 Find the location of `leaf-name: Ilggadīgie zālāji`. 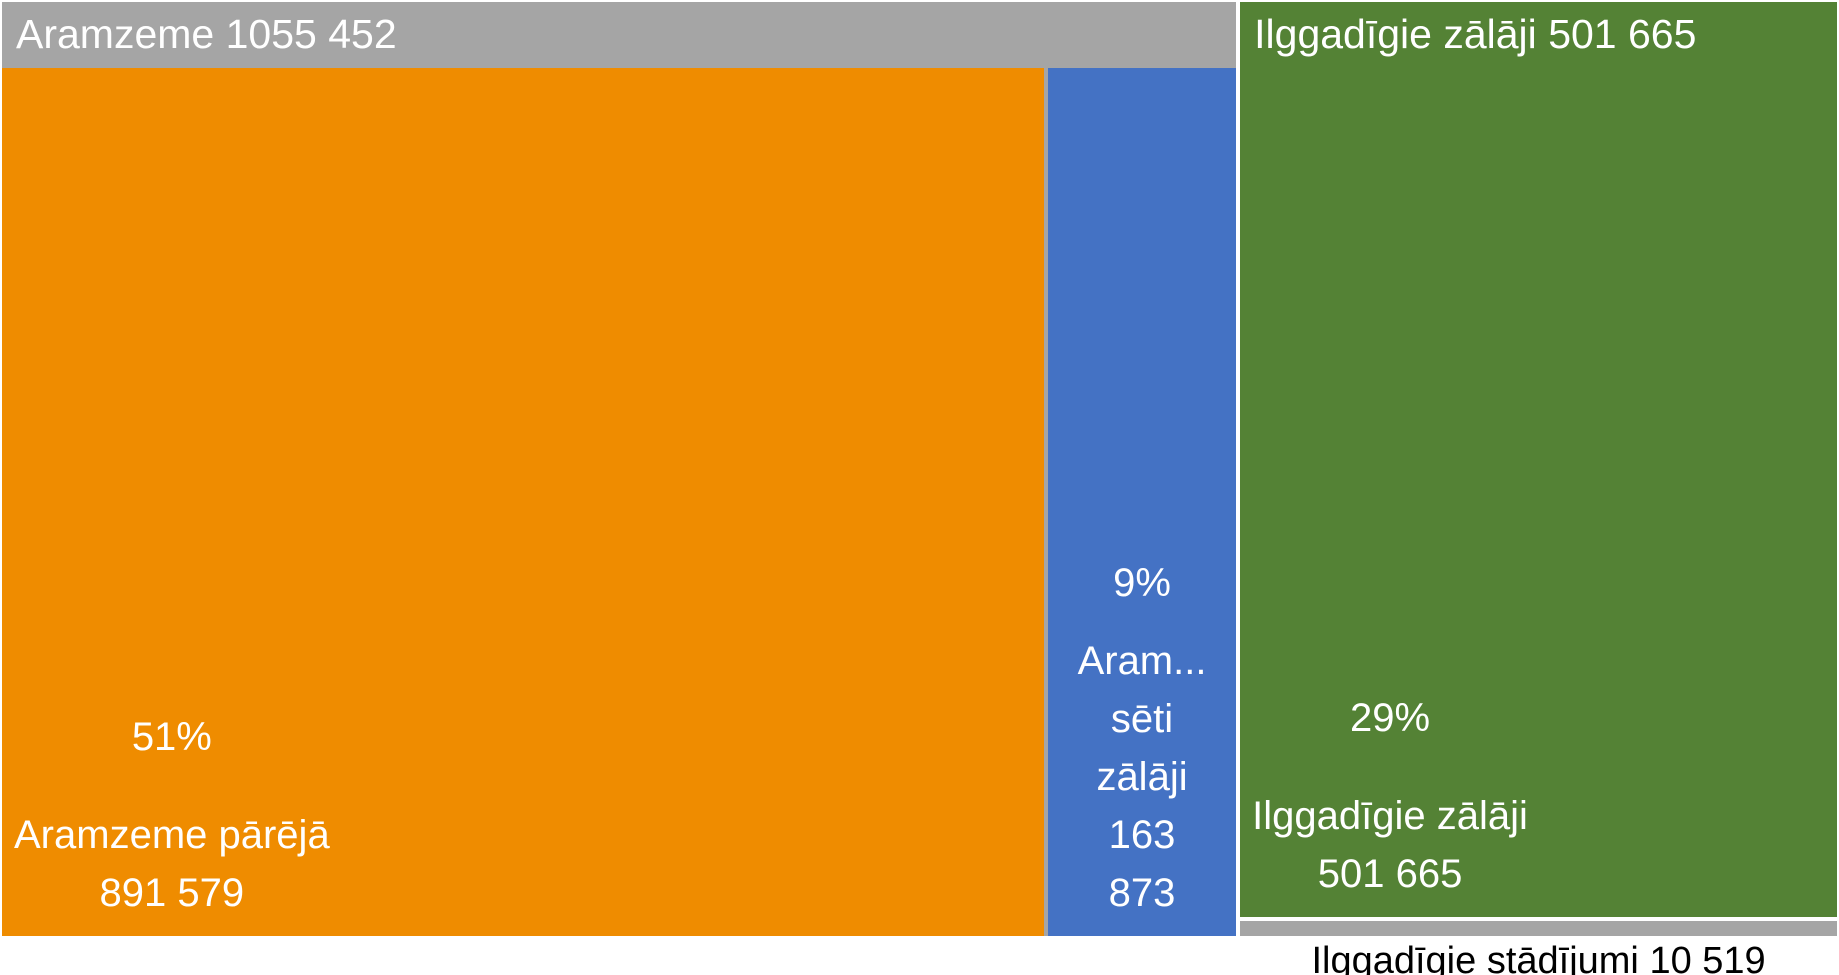

leaf-name: Ilggadīgie zālāji is located at coordinates (1390, 815).